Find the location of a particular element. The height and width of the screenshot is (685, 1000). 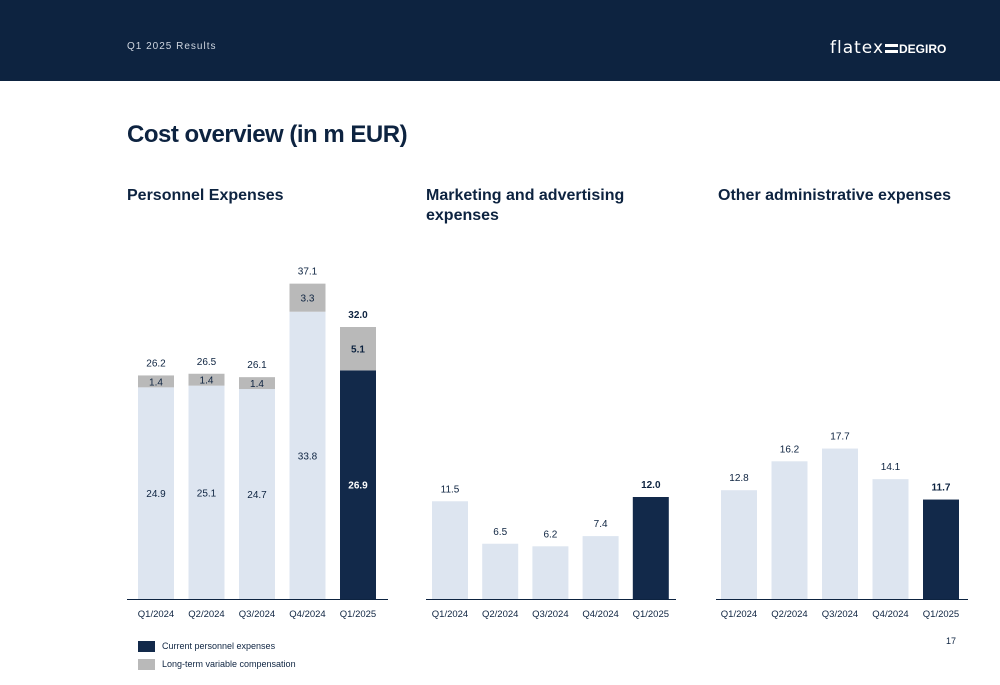

data-label-current: 25.1 is located at coordinates (207, 493).